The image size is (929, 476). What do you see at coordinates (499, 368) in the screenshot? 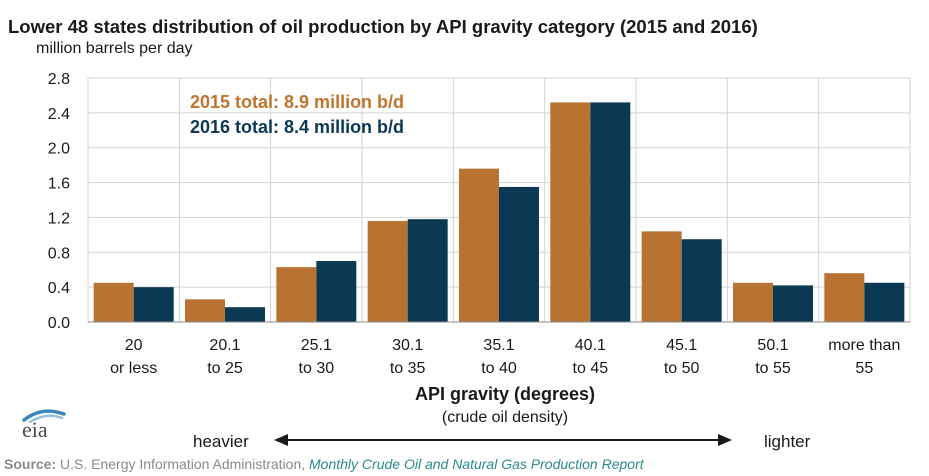
I see `x-tick-label: to 40` at bounding box center [499, 368].